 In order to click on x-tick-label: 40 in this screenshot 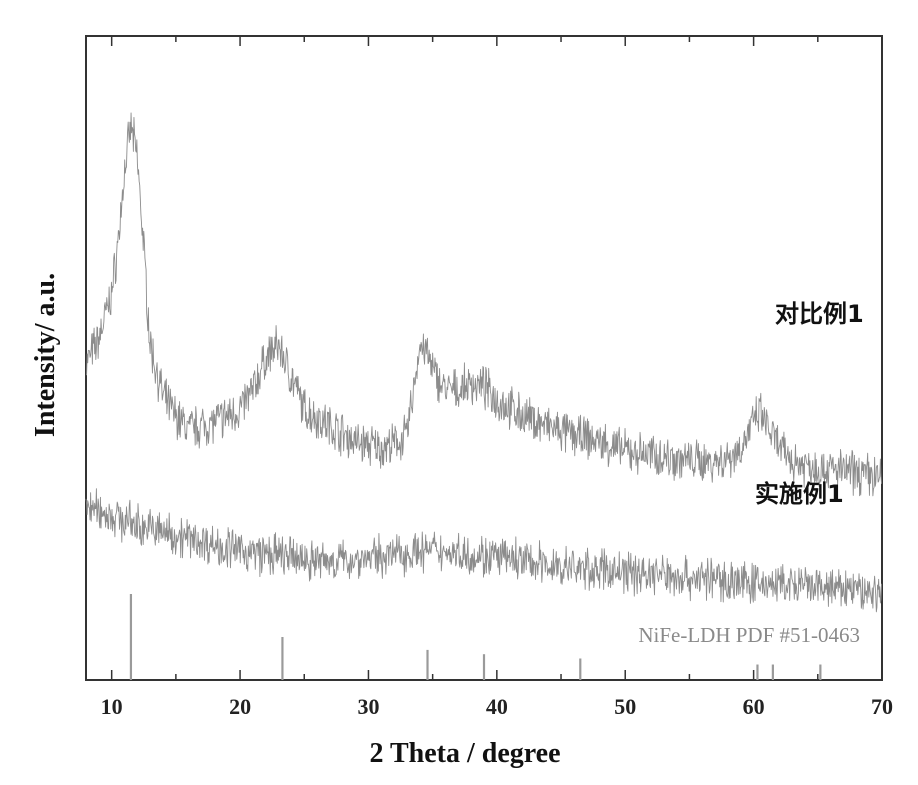, I will do `click(497, 706)`.